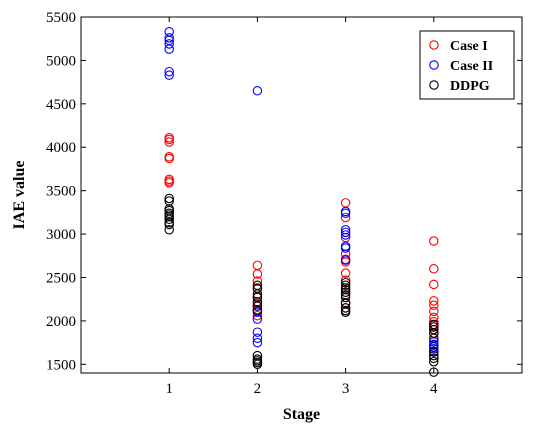  I want to click on x-axis-title: Stage, so click(301, 414).